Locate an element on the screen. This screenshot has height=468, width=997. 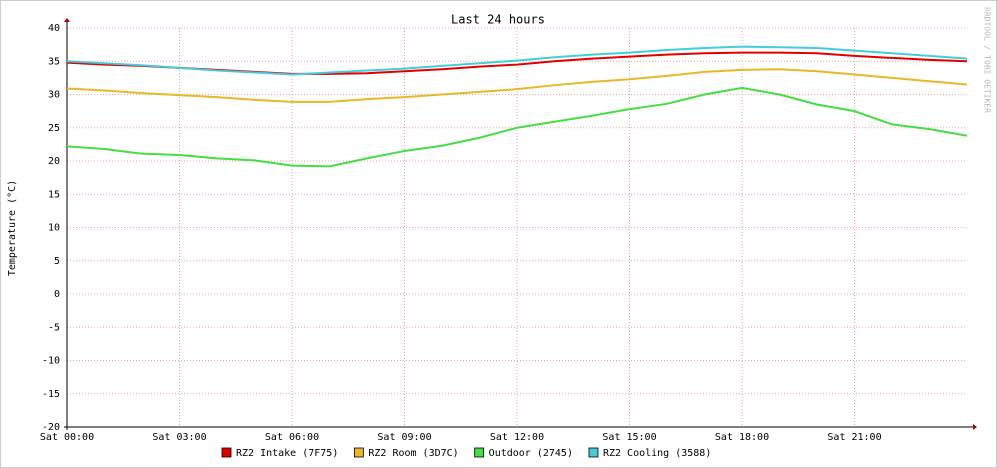
legend-label: RZ2 Cooling (3588) is located at coordinates (657, 453).